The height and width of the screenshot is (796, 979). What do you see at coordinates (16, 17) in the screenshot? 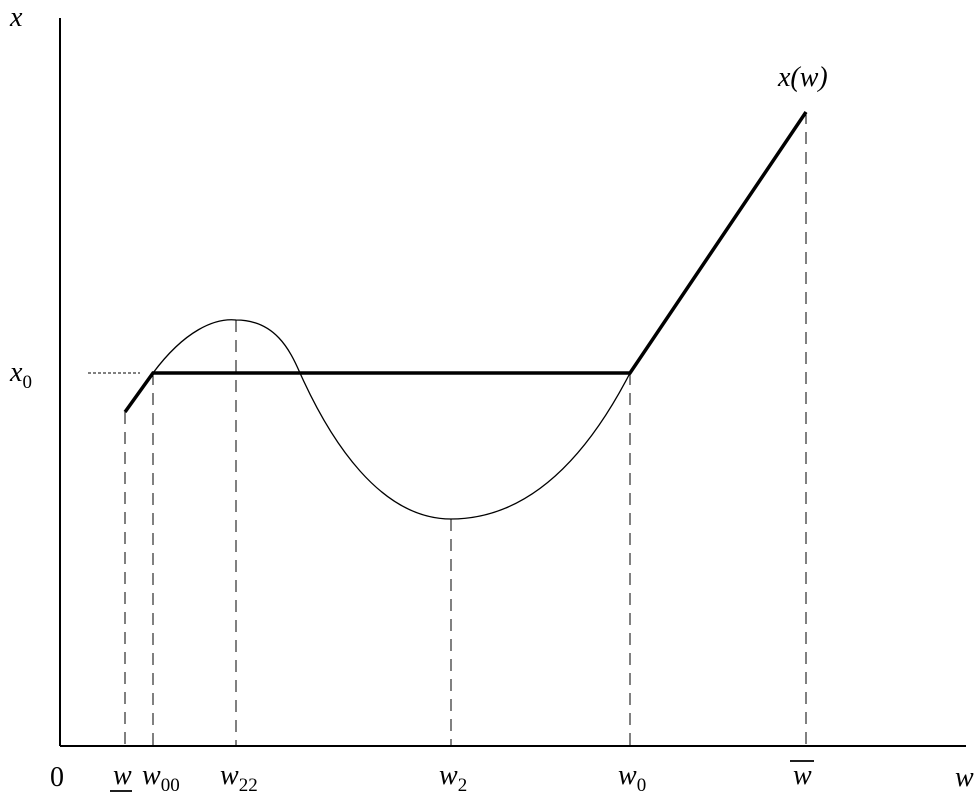
I see `y-axis-label: x` at bounding box center [16, 17].